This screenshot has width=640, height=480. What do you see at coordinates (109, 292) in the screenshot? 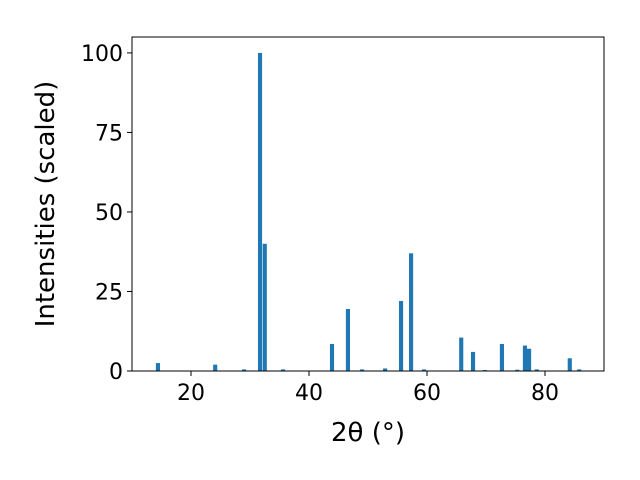
I see `y-tick-label: 25` at bounding box center [109, 292].